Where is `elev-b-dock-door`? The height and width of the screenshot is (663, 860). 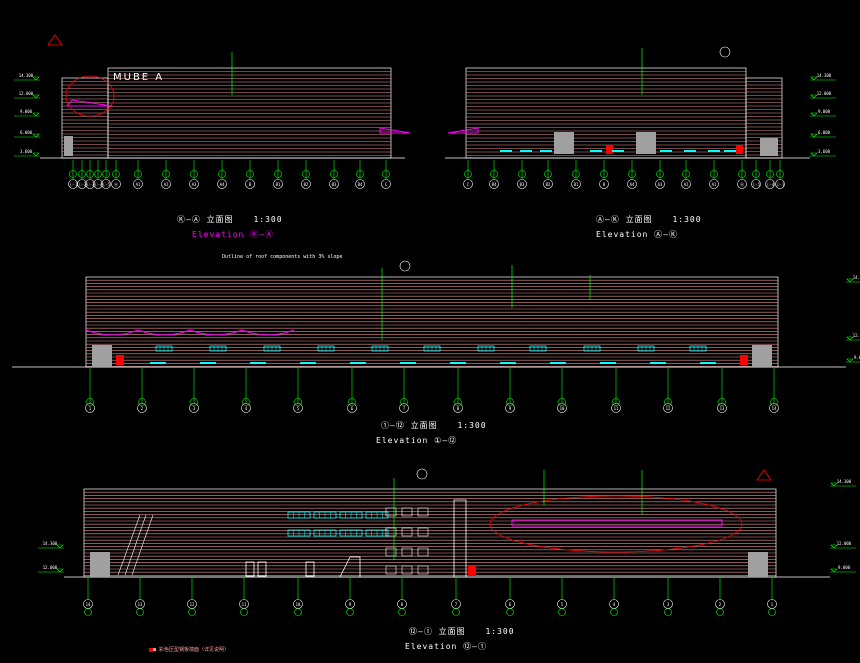
elev-b-dock-door is located at coordinates (646, 143).